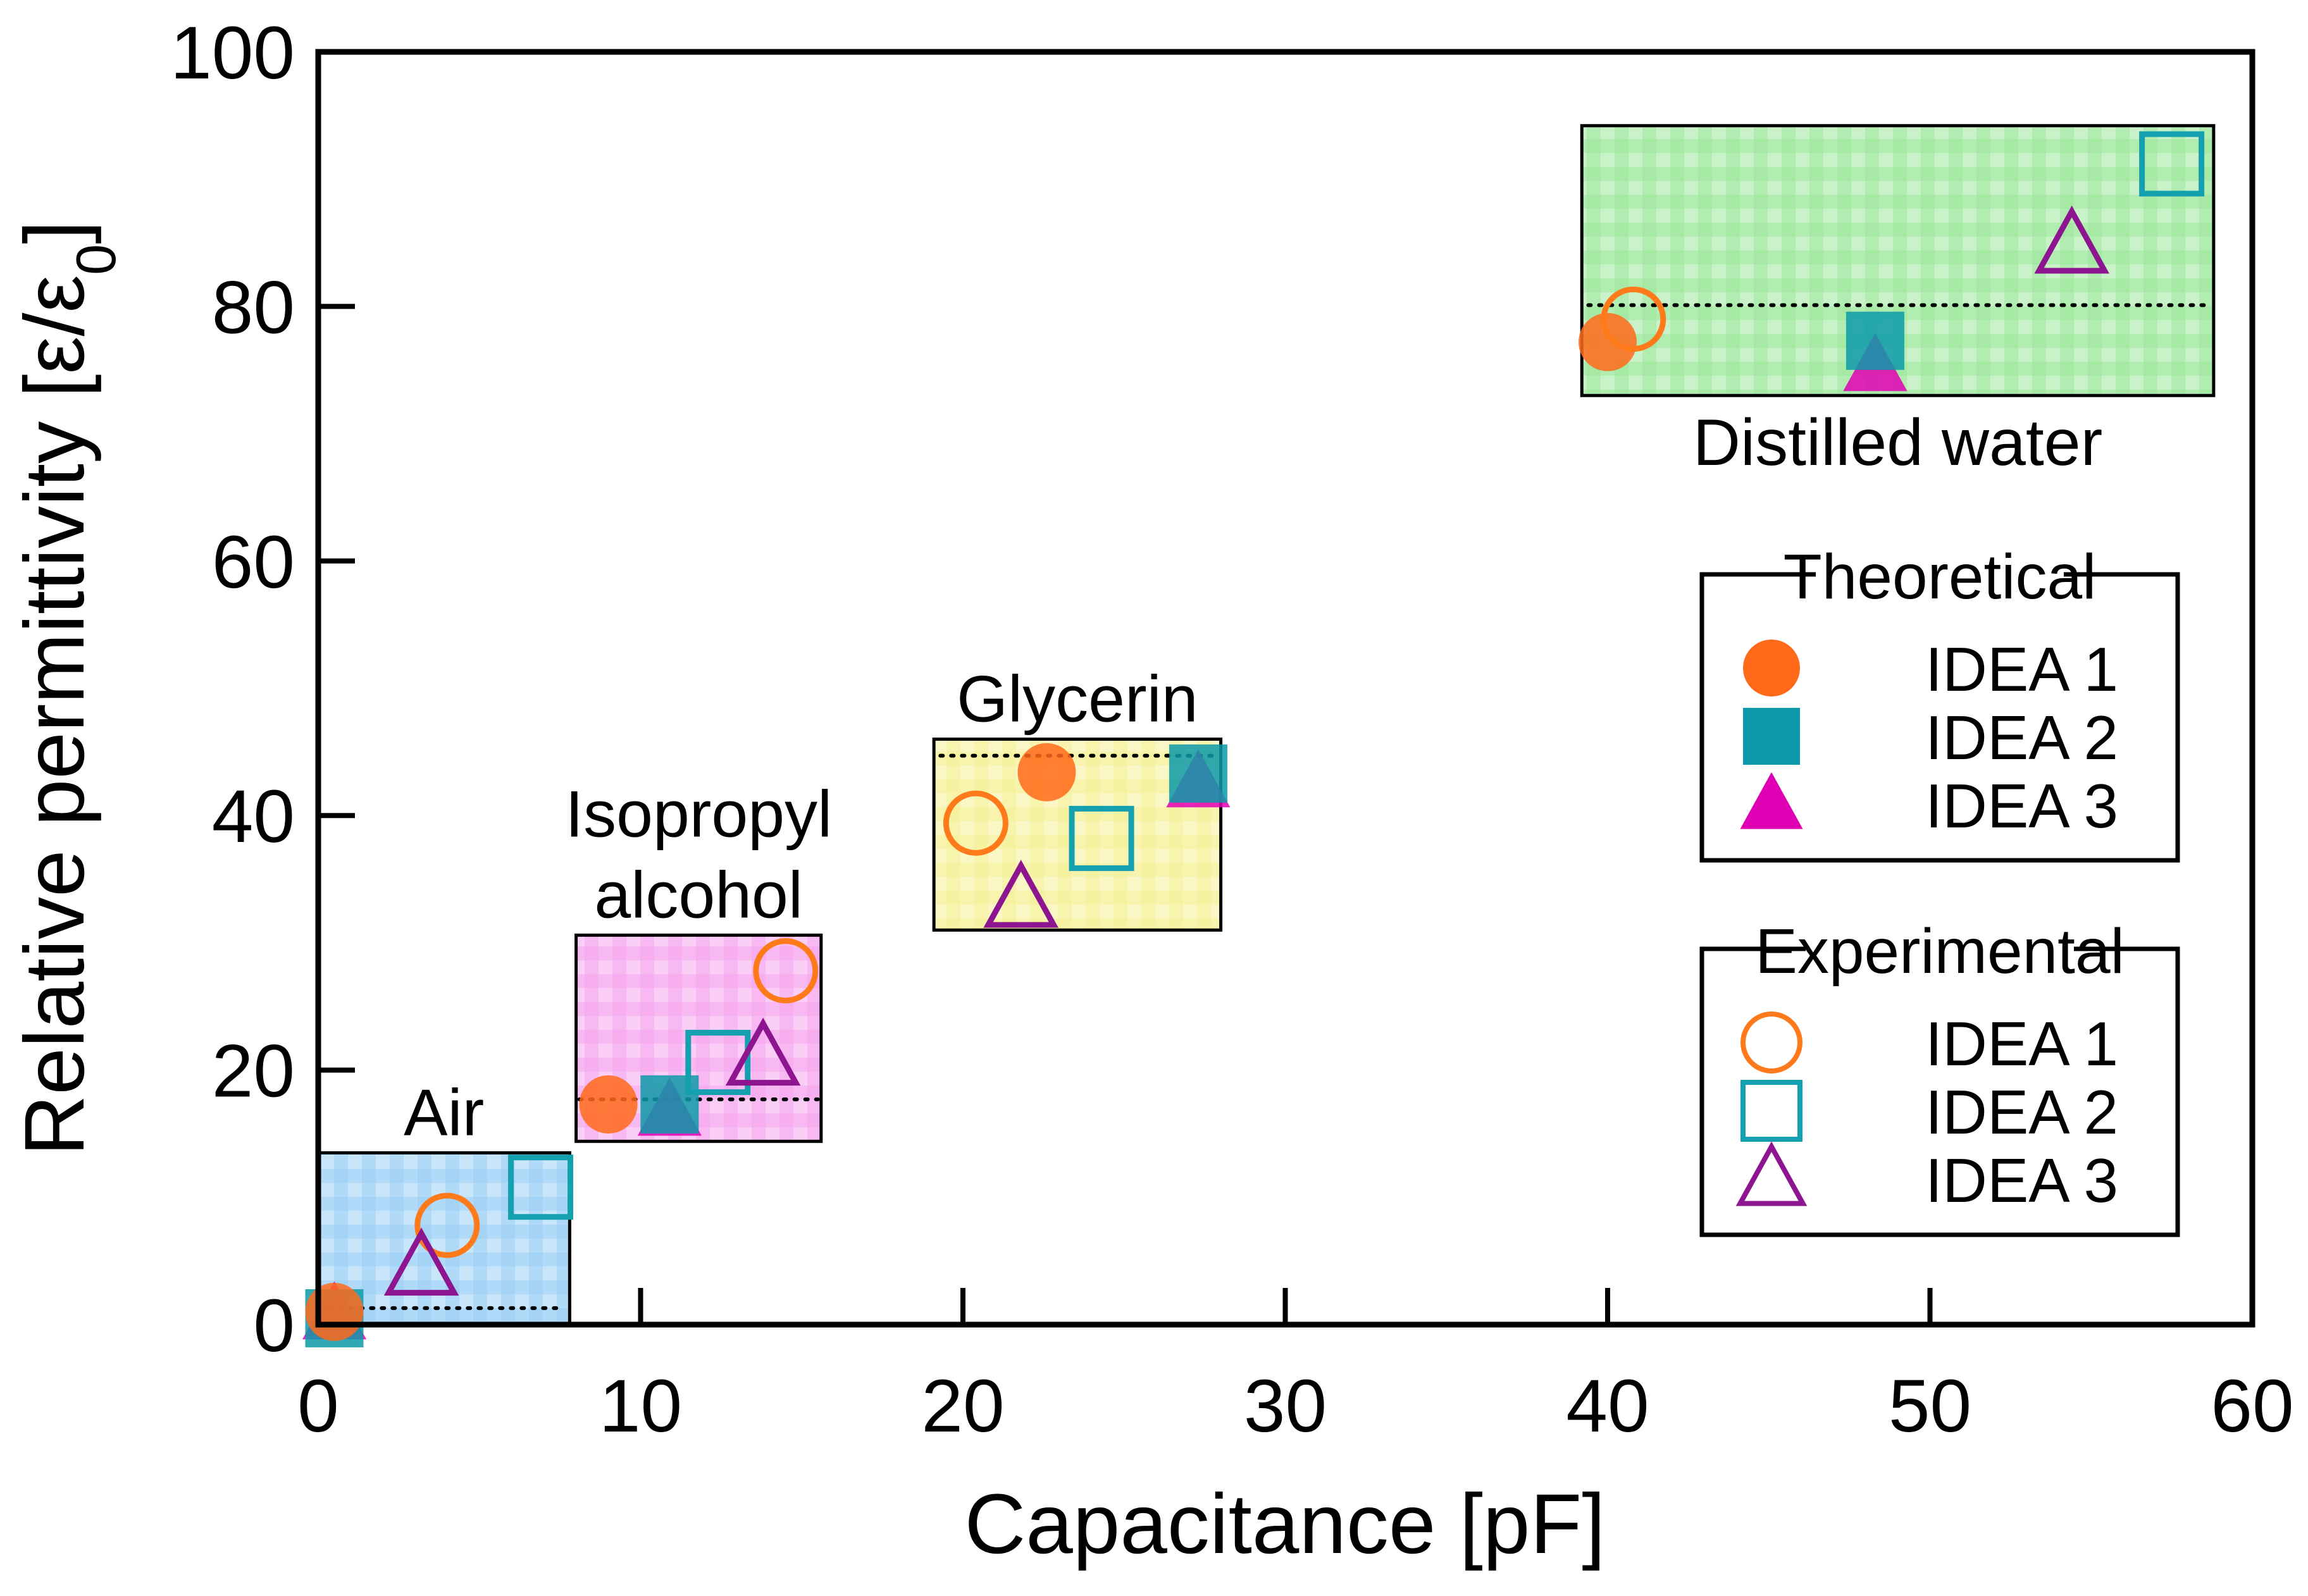  What do you see at coordinates (2021, 737) in the screenshot?
I see `legend-label-theoretical-idea-2: IDEA 2` at bounding box center [2021, 737].